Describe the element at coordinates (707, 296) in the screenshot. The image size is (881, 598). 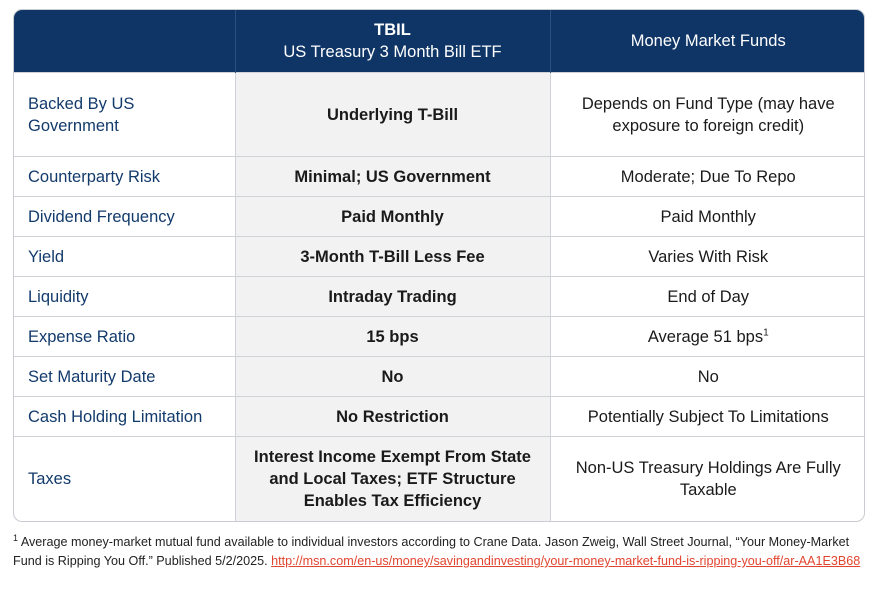
I see `mmf-value: End of Day` at that location.